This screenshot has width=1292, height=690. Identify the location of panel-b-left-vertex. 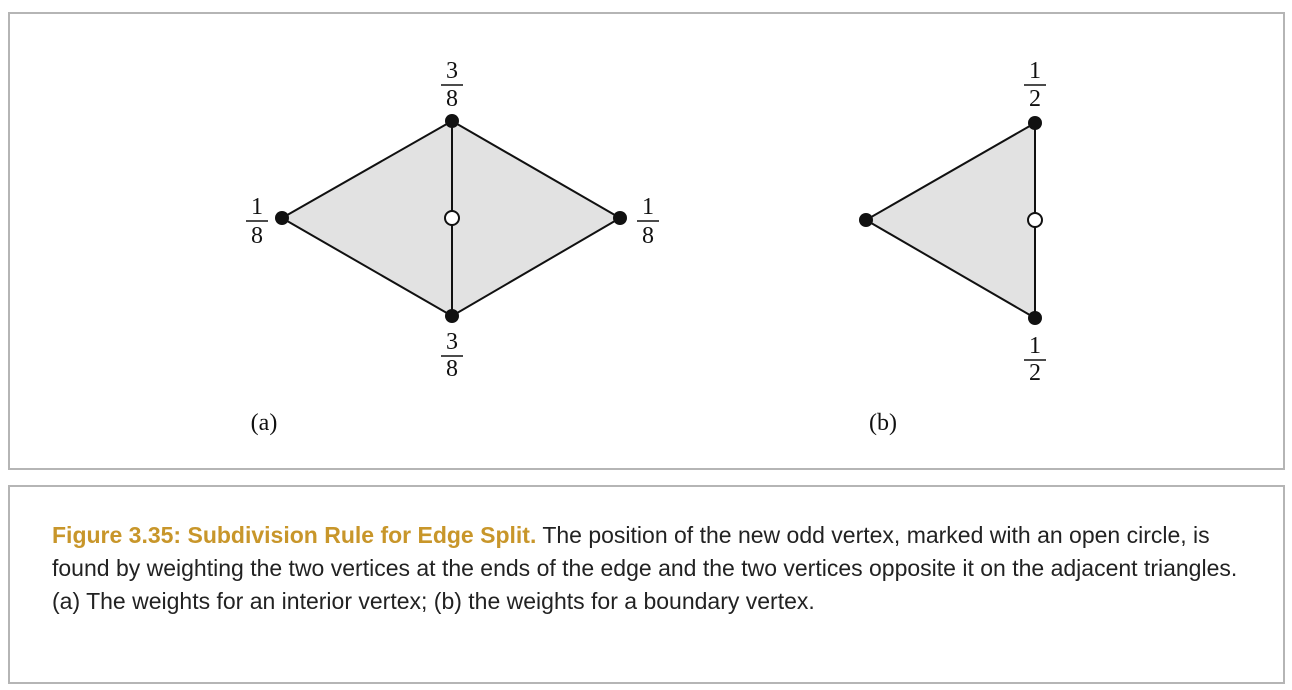
(866, 220).